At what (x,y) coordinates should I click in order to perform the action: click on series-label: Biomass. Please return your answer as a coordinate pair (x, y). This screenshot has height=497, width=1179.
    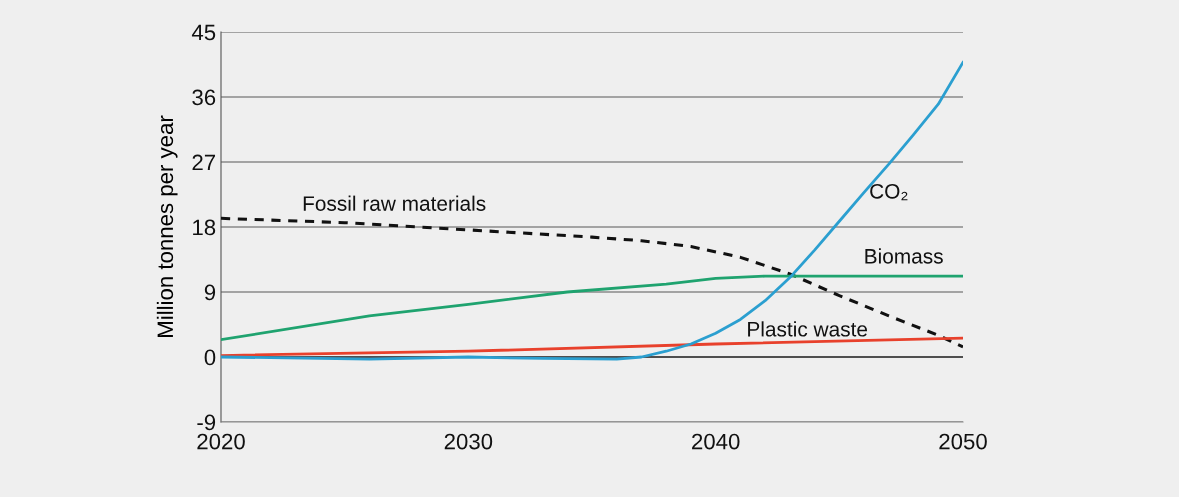
    Looking at the image, I should click on (904, 256).